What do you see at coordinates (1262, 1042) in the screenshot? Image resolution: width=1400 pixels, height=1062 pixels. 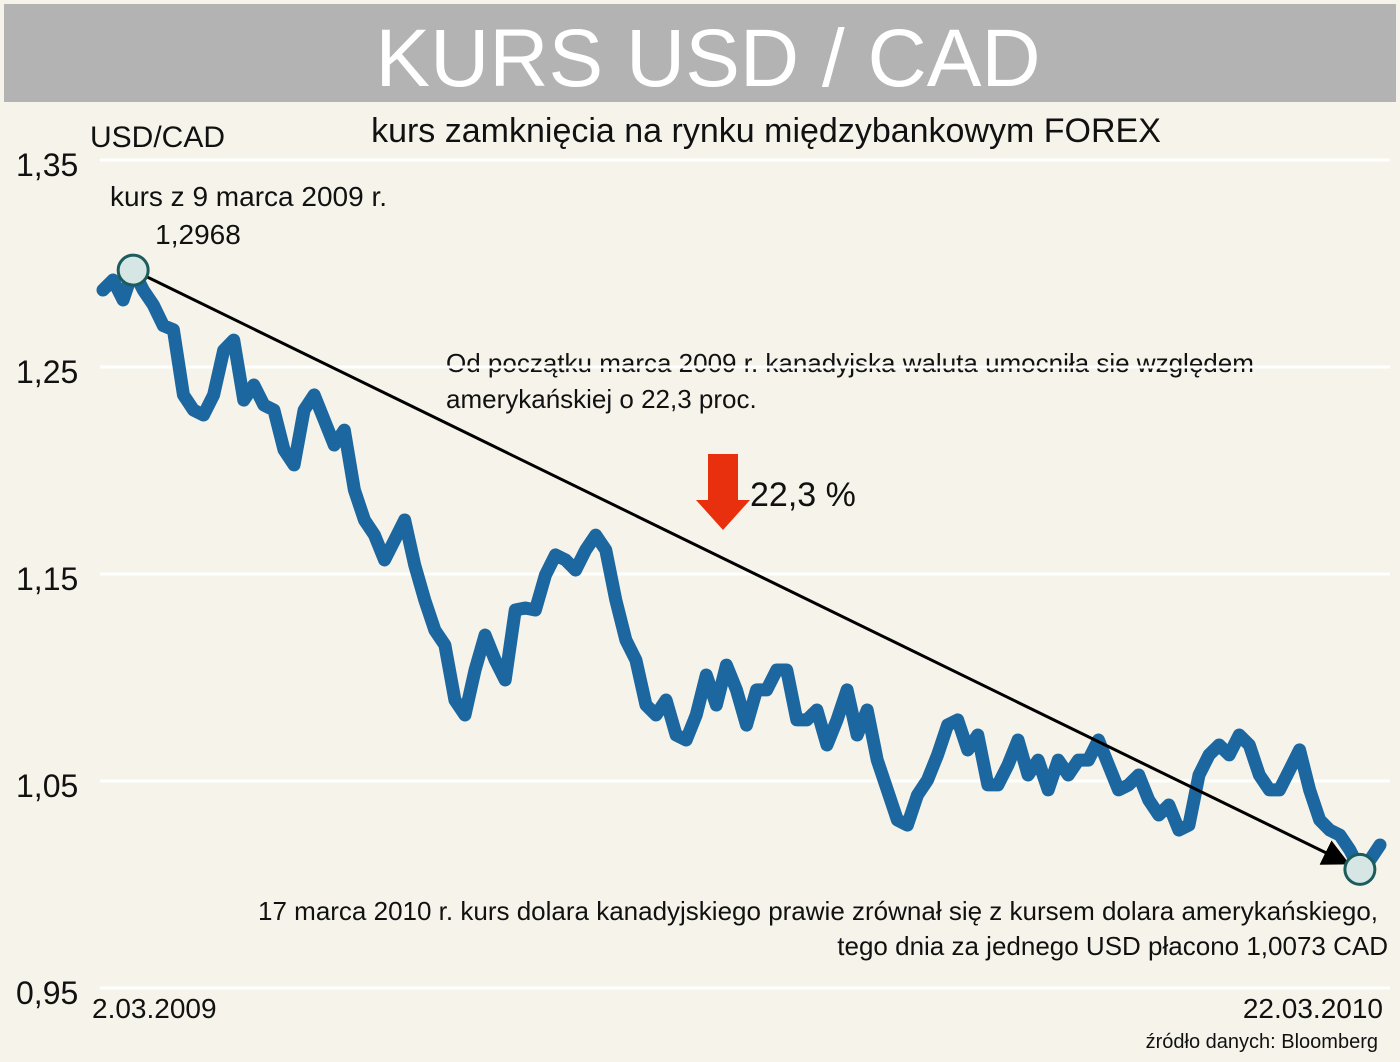 I see `source: źródło danych: Bloomberg` at bounding box center [1262, 1042].